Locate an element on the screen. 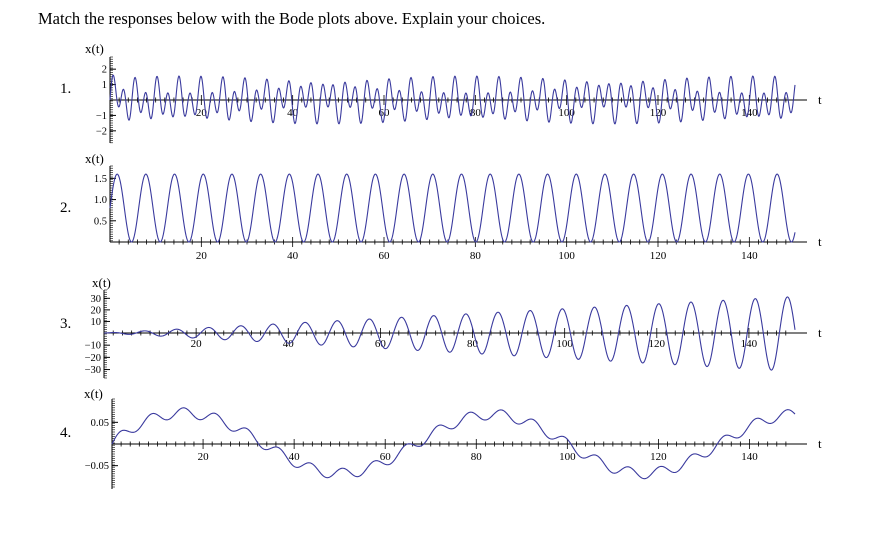 The image size is (894, 551). y-tick-label: 1 is located at coordinates (104, 85).